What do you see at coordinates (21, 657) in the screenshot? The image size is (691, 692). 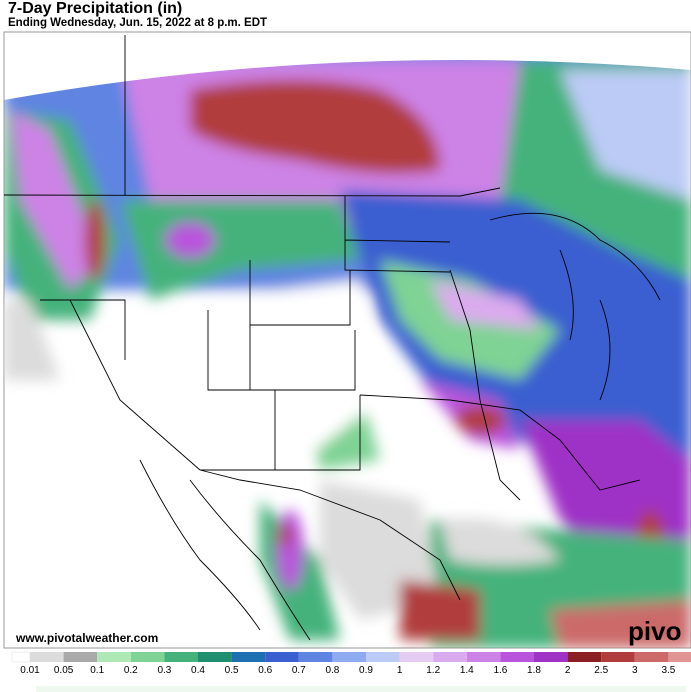 I see `colorbar-start` at bounding box center [21, 657].